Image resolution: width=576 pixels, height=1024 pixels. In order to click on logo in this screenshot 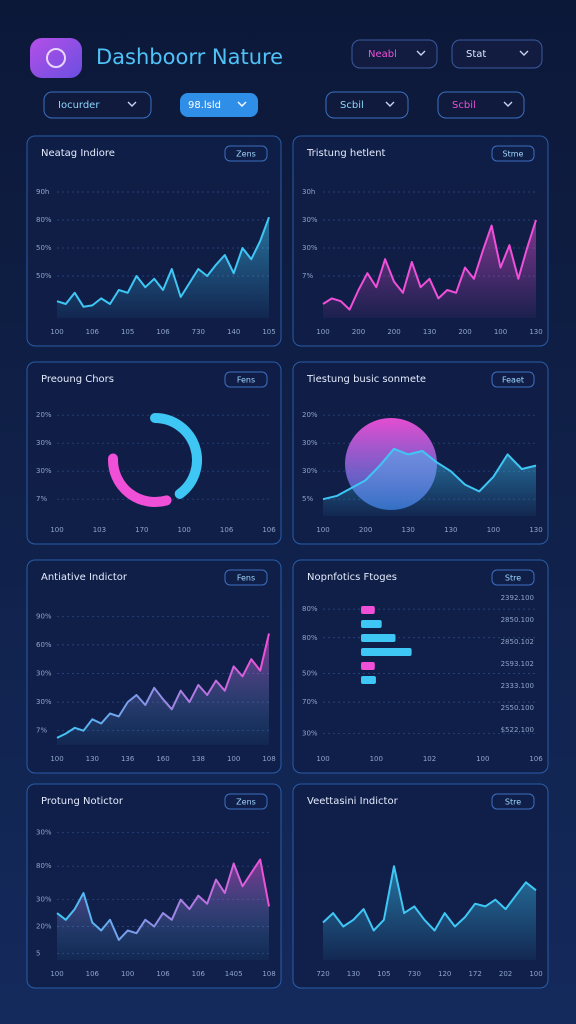, I will do `click(56, 58)`.